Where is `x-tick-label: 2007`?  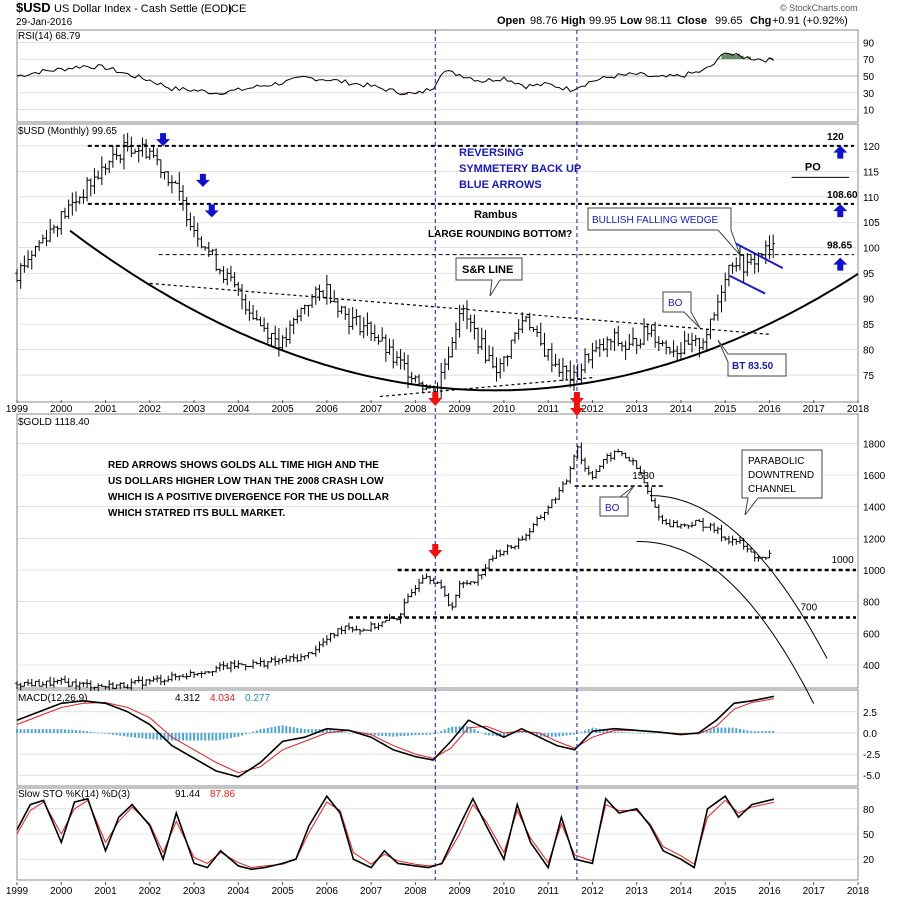
x-tick-label: 2007 is located at coordinates (371, 409).